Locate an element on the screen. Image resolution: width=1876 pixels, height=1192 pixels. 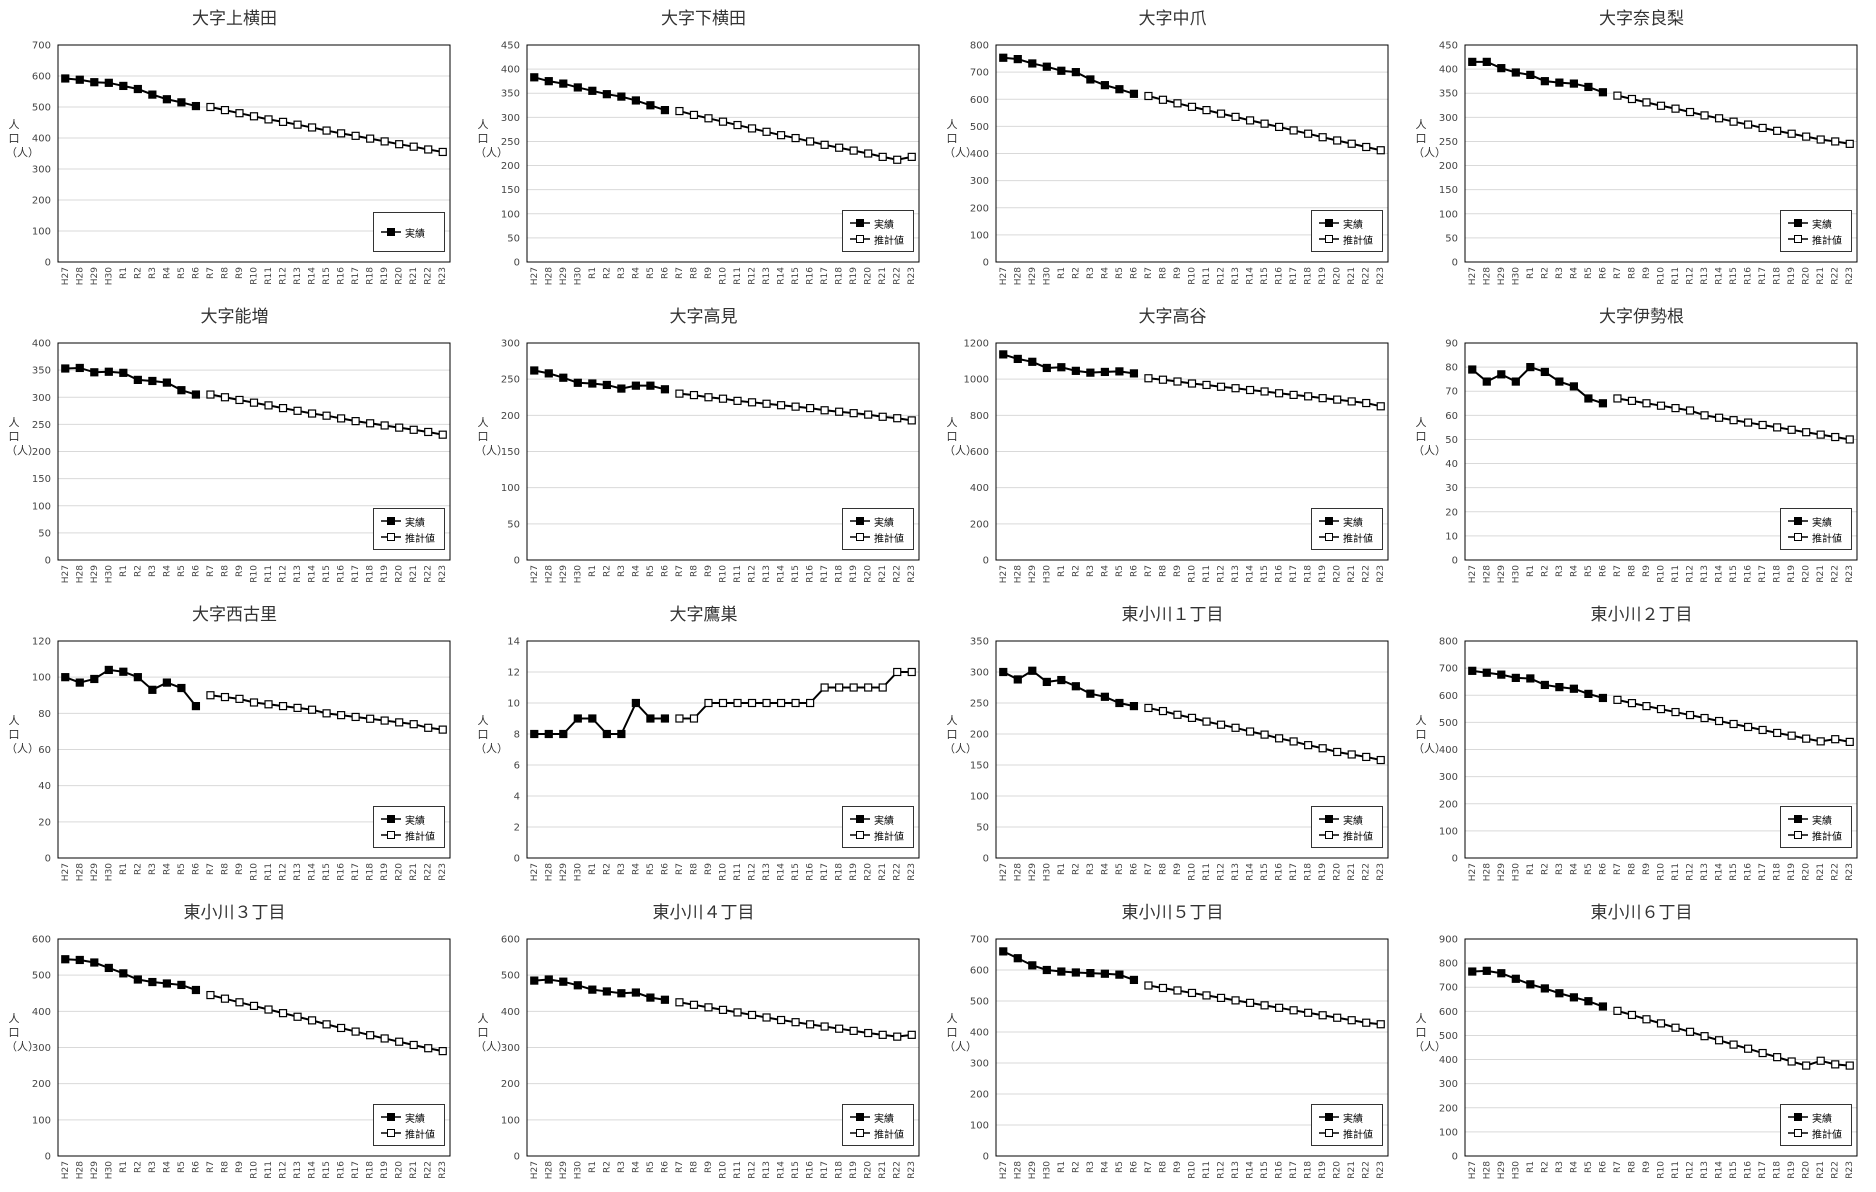
y-tick-label: 60 is located at coordinates (44, 750).